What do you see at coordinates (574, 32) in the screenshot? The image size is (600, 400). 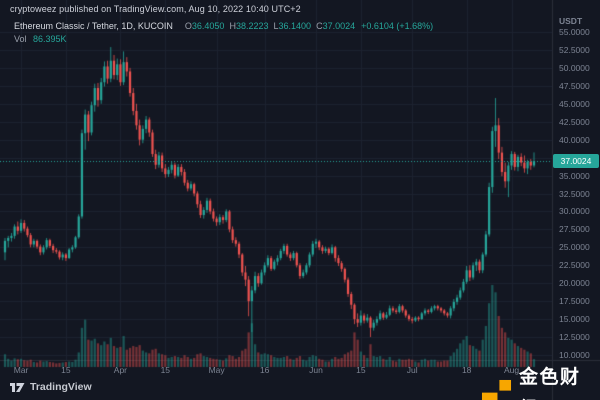 I see `price-tick-label: 55.0000` at bounding box center [574, 32].